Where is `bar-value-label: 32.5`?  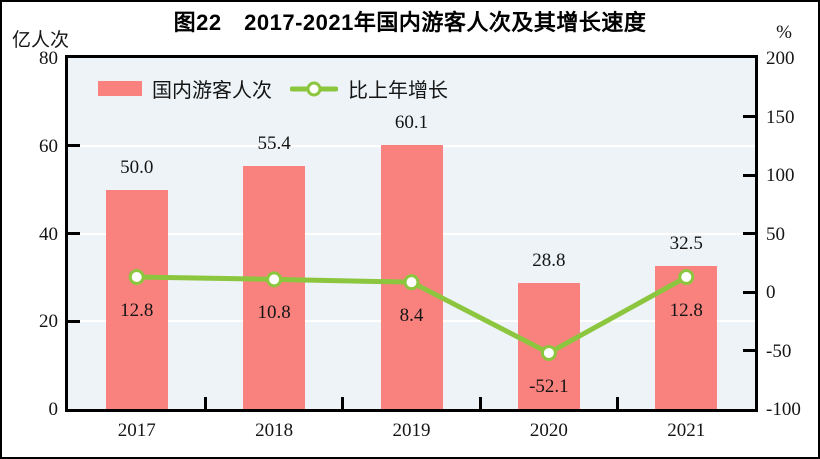
bar-value-label: 32.5 is located at coordinates (686, 244).